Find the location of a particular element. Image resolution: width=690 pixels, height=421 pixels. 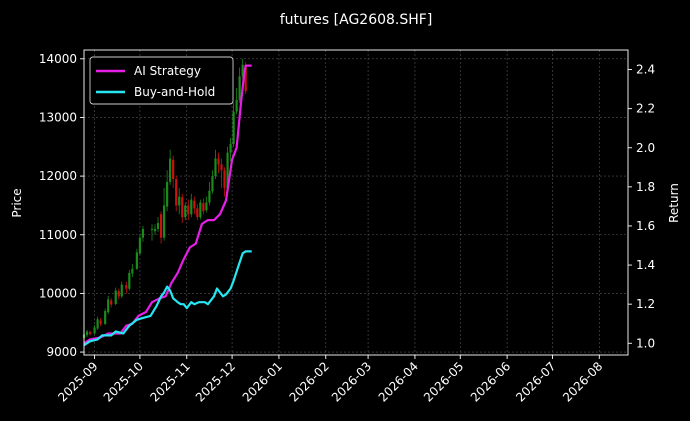

chart-title: futures [AG2608.SHF] is located at coordinates (356, 20).